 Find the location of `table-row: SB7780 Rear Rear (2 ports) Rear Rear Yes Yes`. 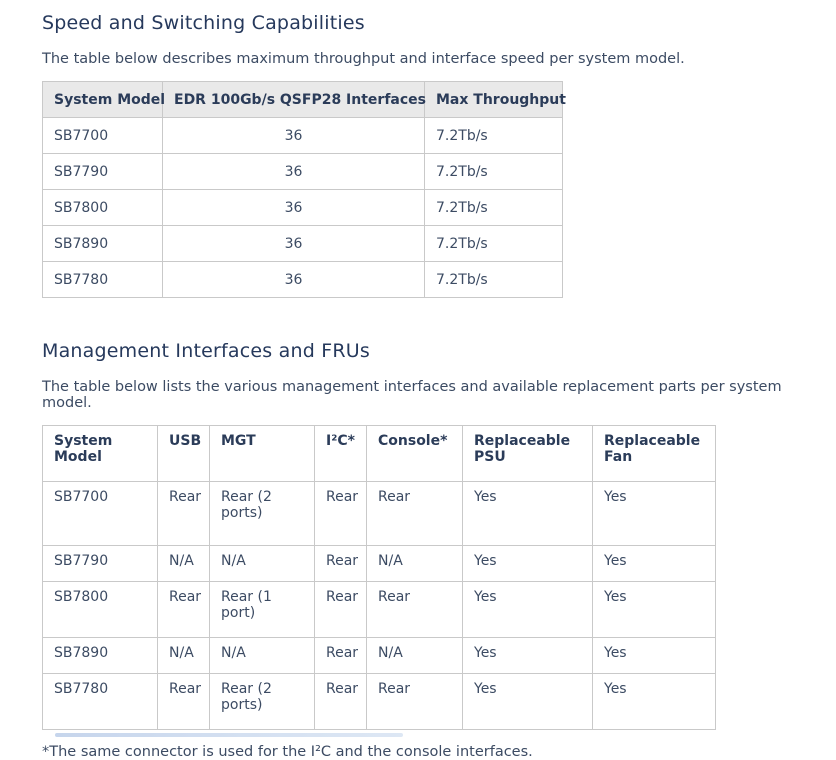

table-row: SB7780 Rear Rear (2 ports) Rear Rear Yes Yes is located at coordinates (379, 701).